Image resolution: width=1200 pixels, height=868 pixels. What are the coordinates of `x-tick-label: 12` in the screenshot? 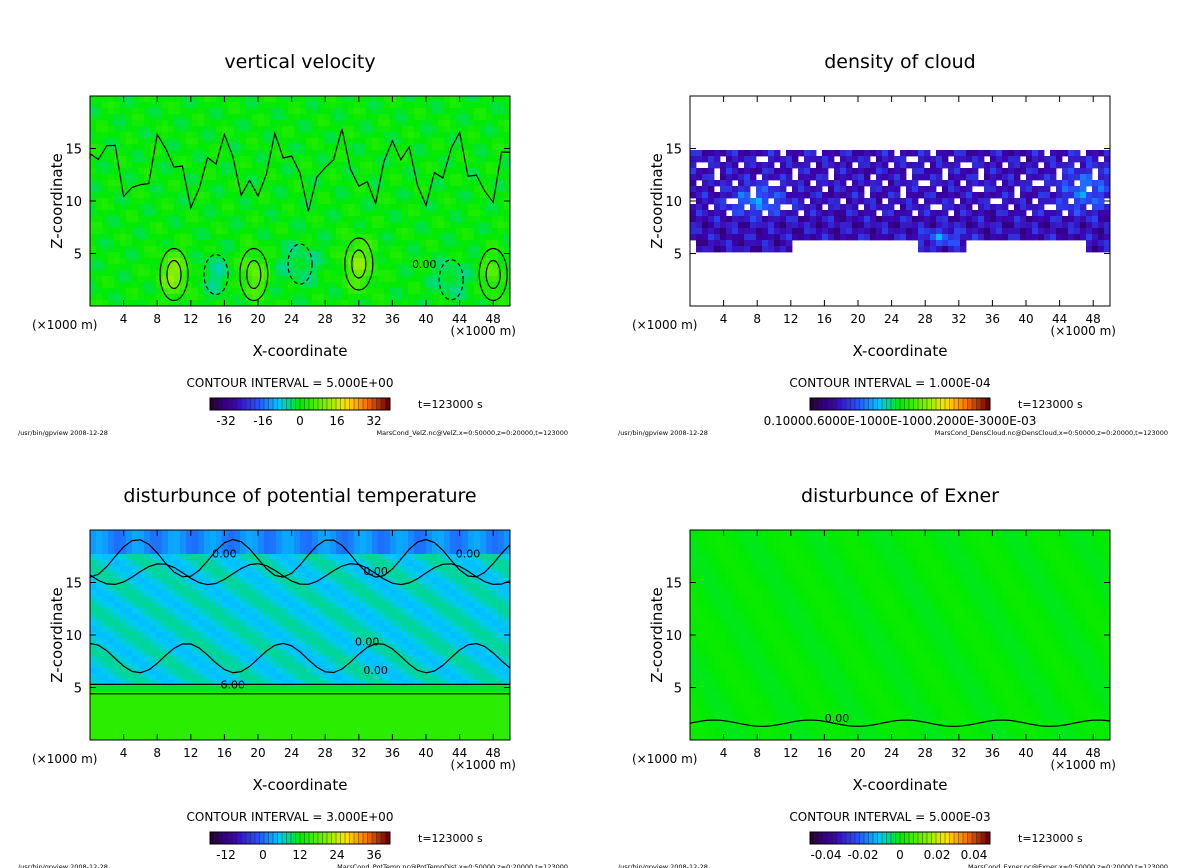 It's located at (790, 319).